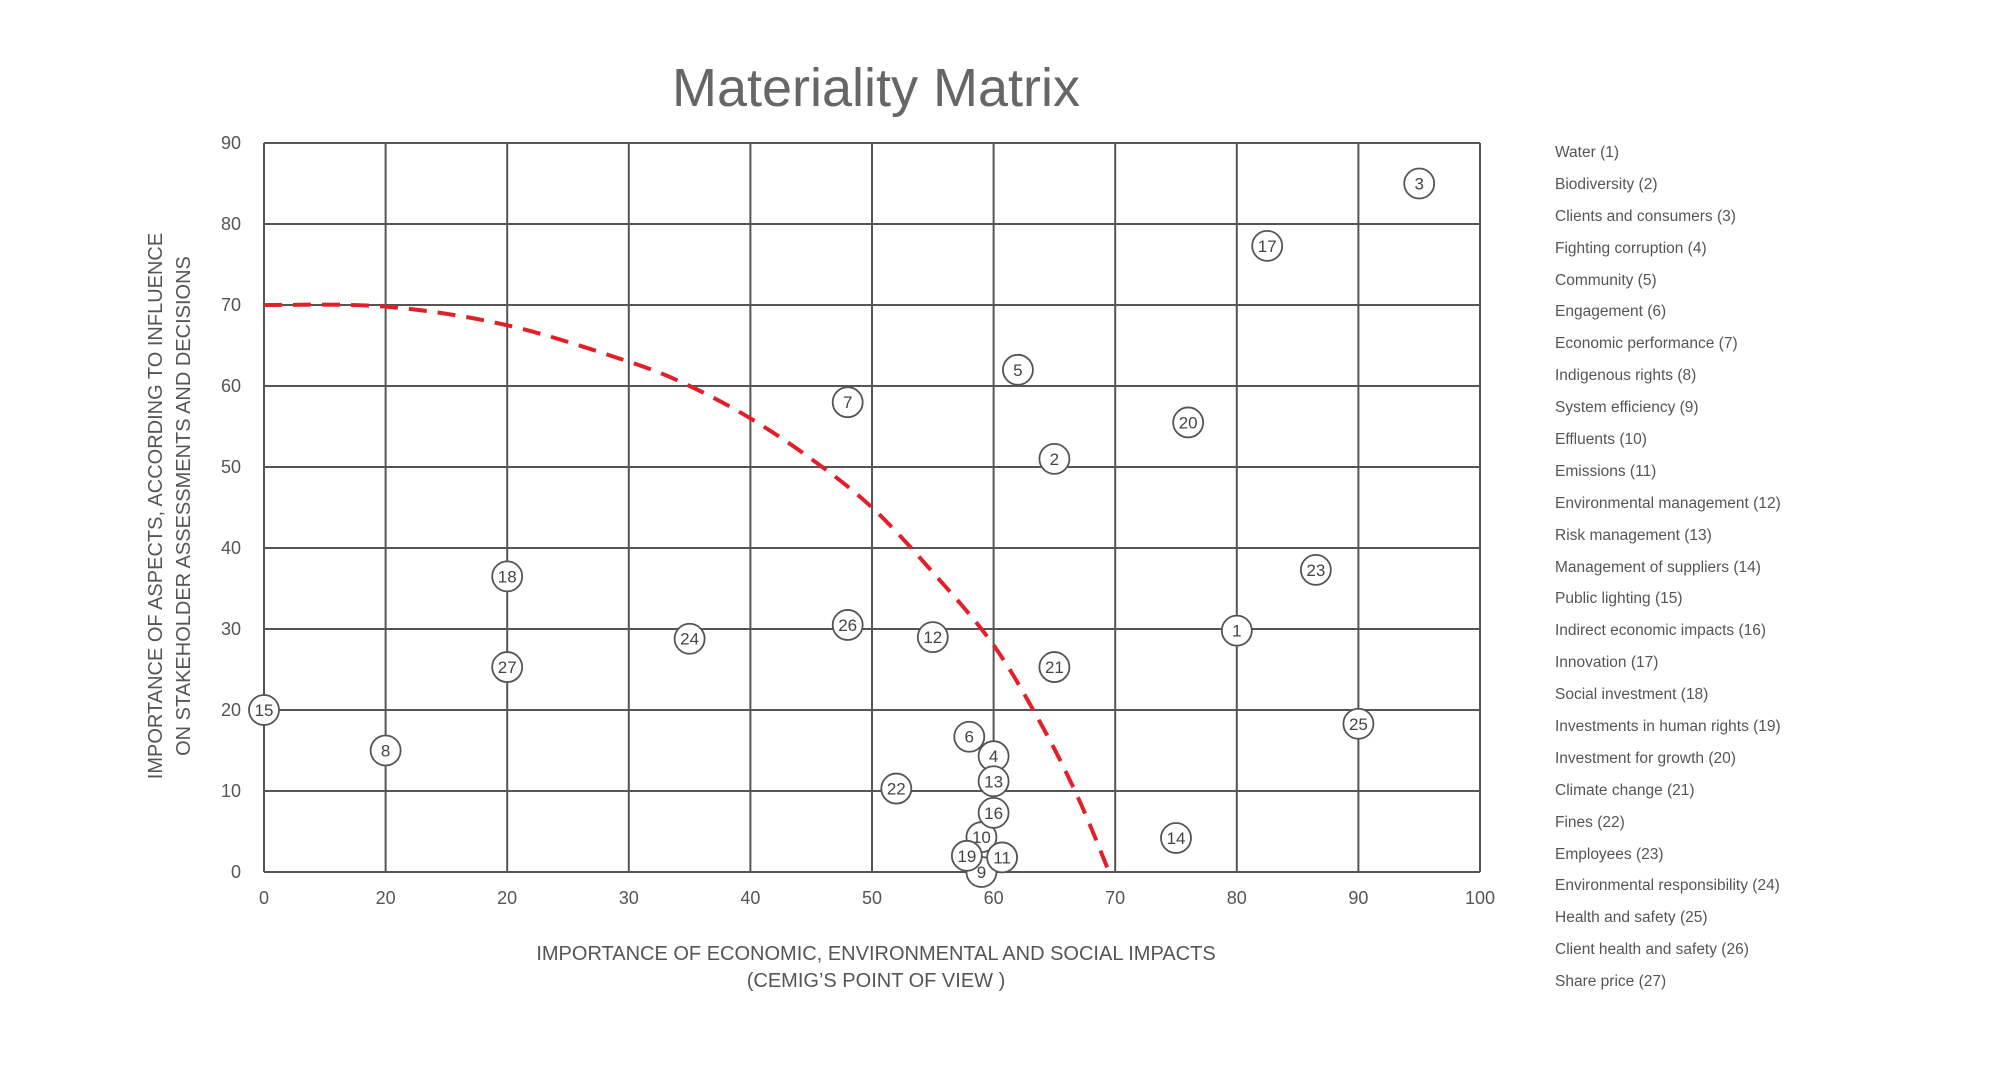 This screenshot has width=2000, height=1068. I want to click on legend-item: Economic performance (7), so click(1646, 344).